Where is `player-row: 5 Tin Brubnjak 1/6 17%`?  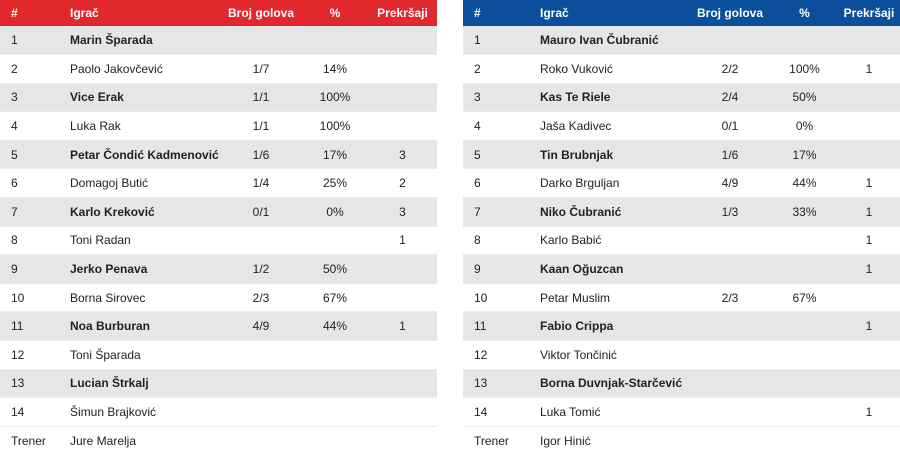
player-row: 5 Tin Brubnjak 1/6 17% is located at coordinates (681, 155).